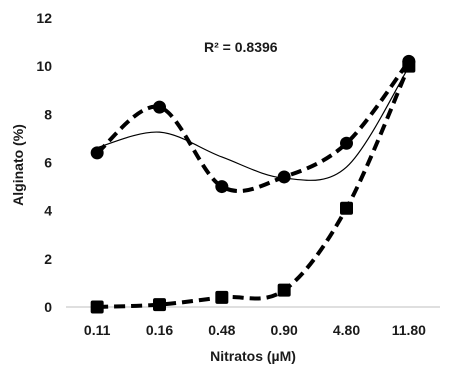  I want to click on y-tick-label: 2, so click(48, 259).